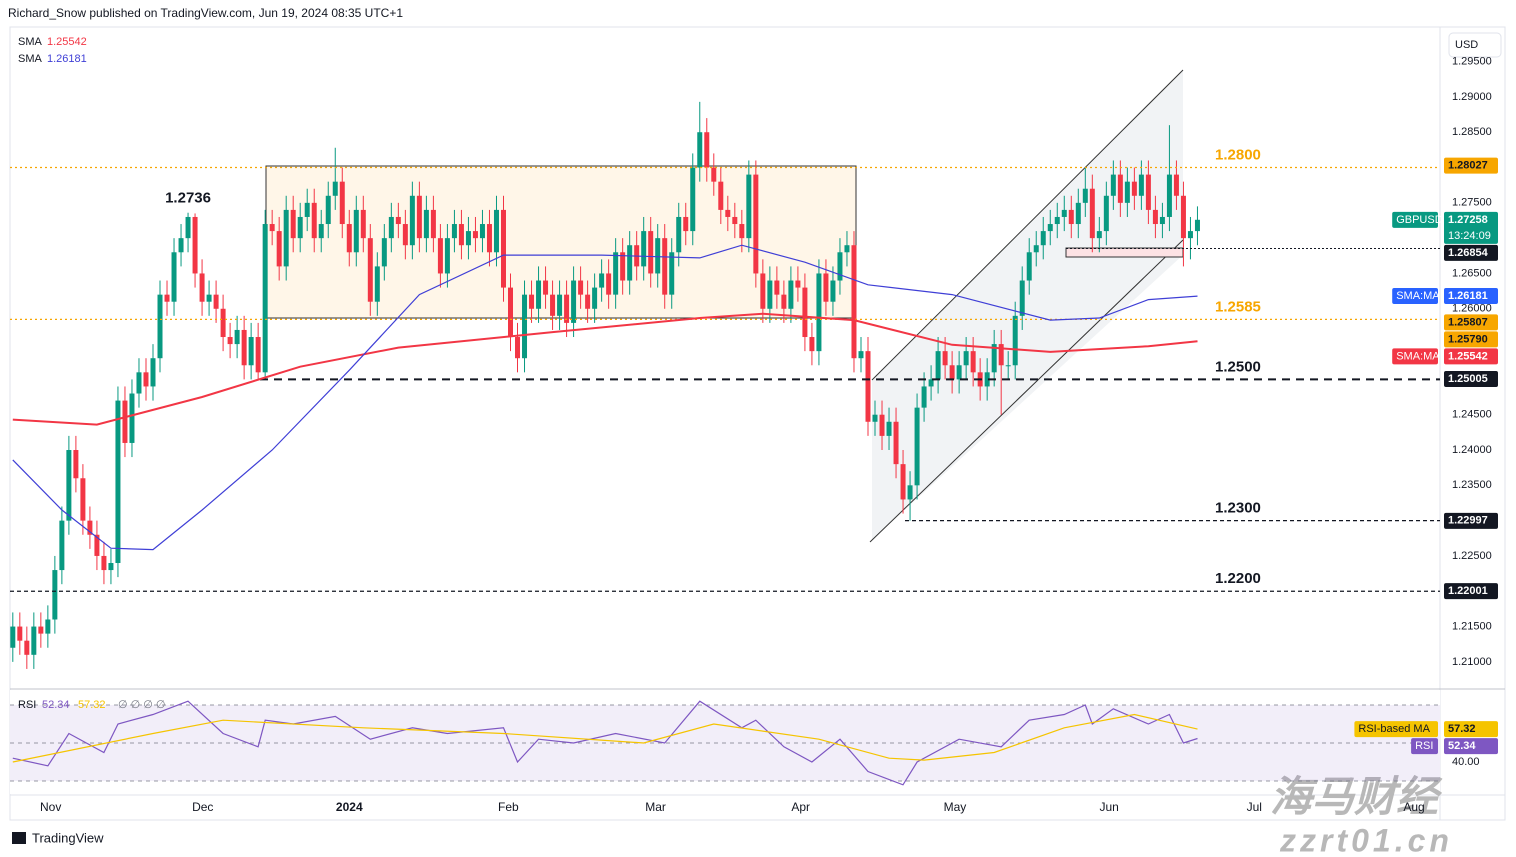 The width and height of the screenshot is (1516, 857). I want to click on annotation: 1.2736, so click(188, 198).